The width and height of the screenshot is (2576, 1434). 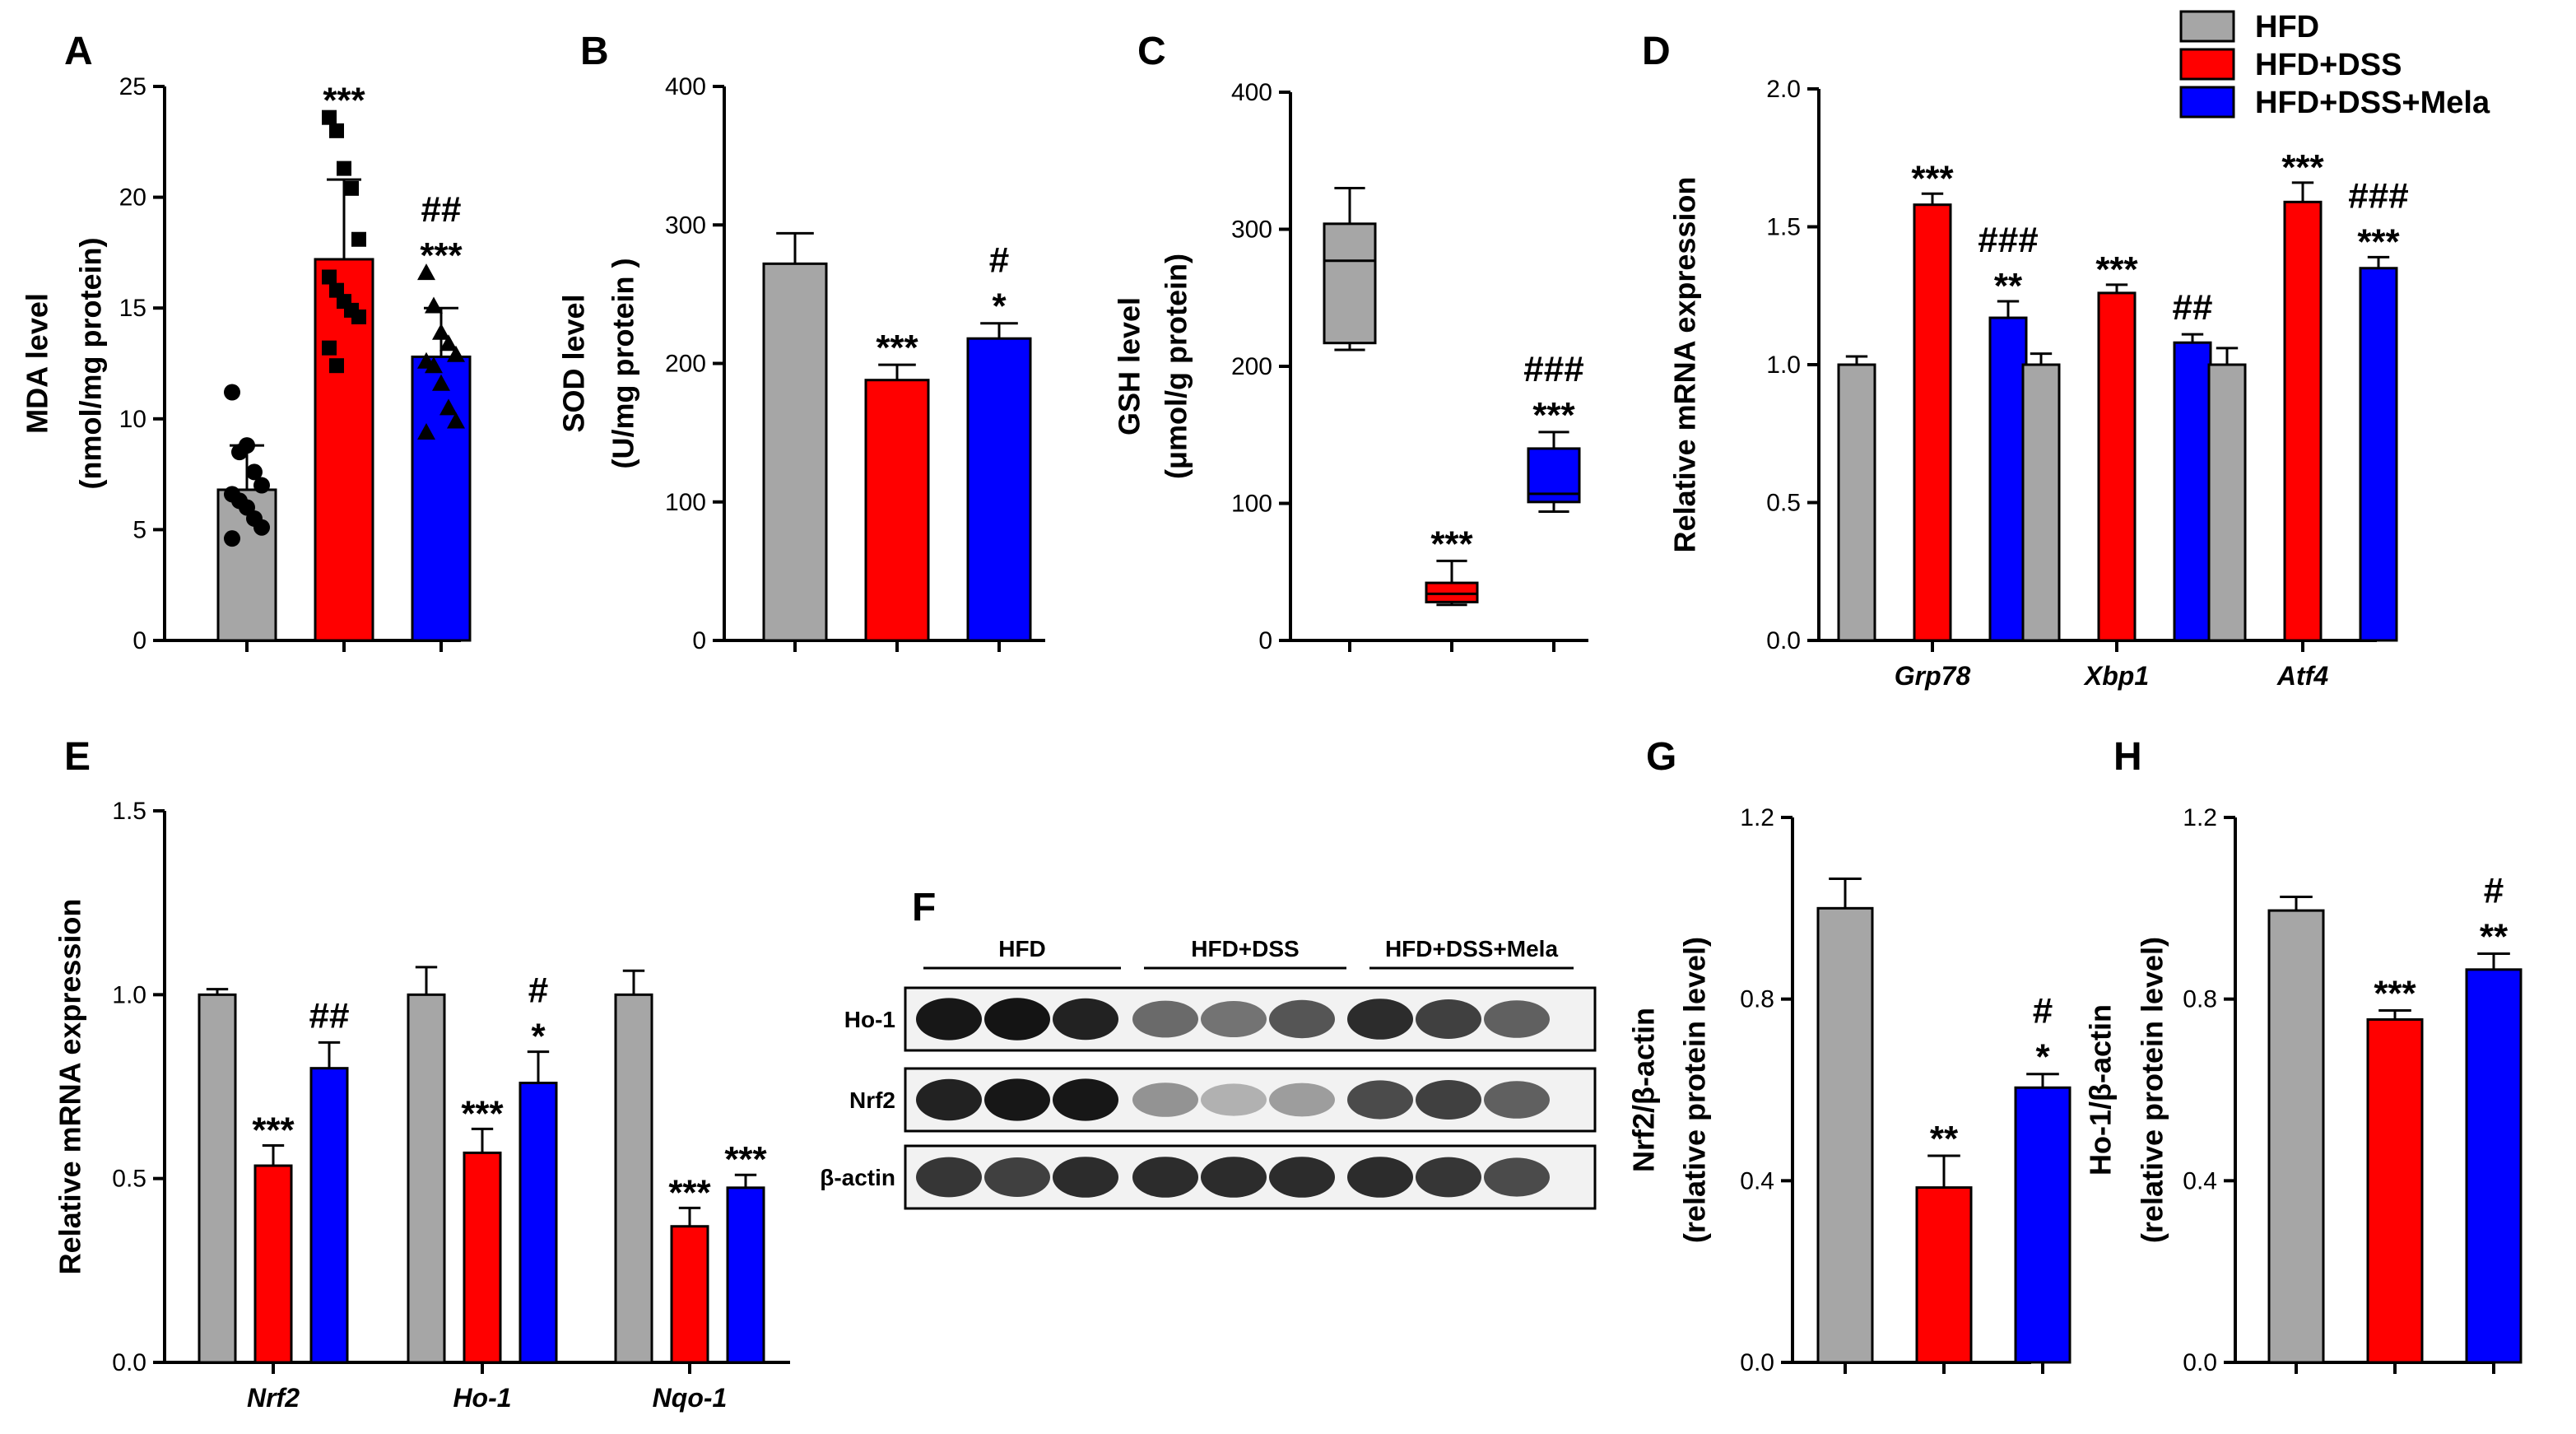 I want to click on y-tick-label: 300, so click(x=685, y=225).